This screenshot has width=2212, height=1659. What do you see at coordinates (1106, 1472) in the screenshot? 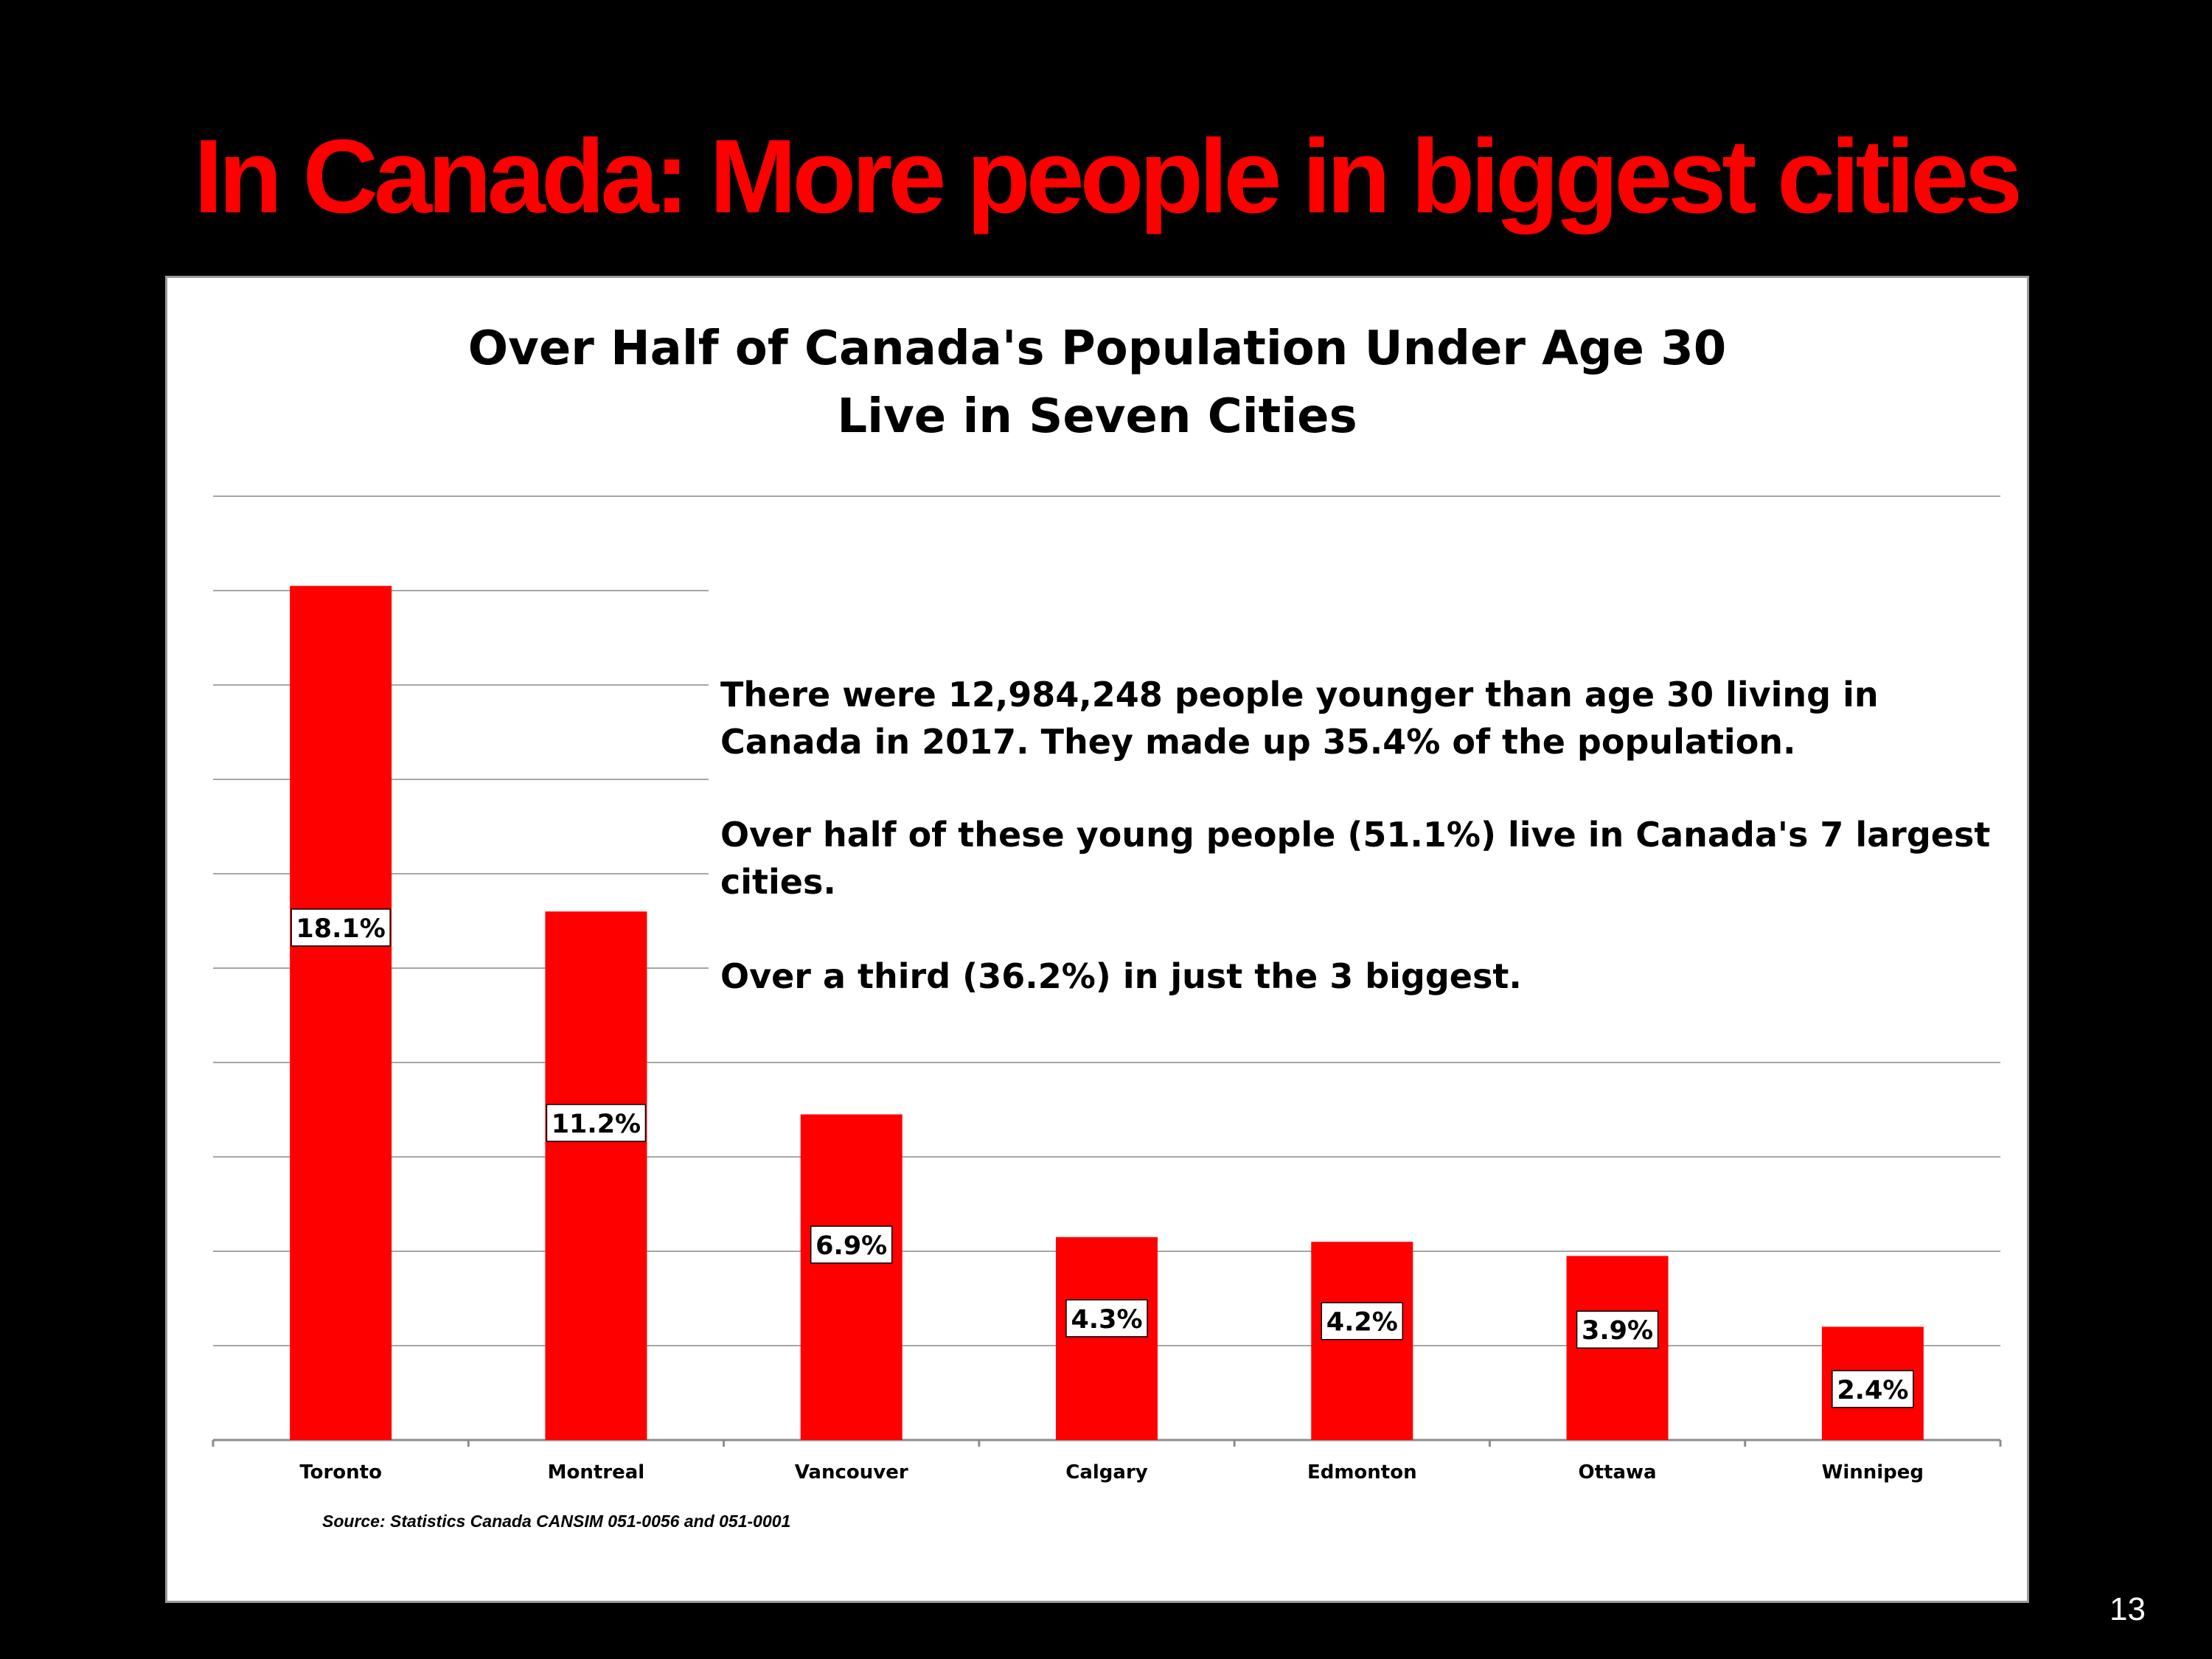
I see `category-label: Calgary` at bounding box center [1106, 1472].